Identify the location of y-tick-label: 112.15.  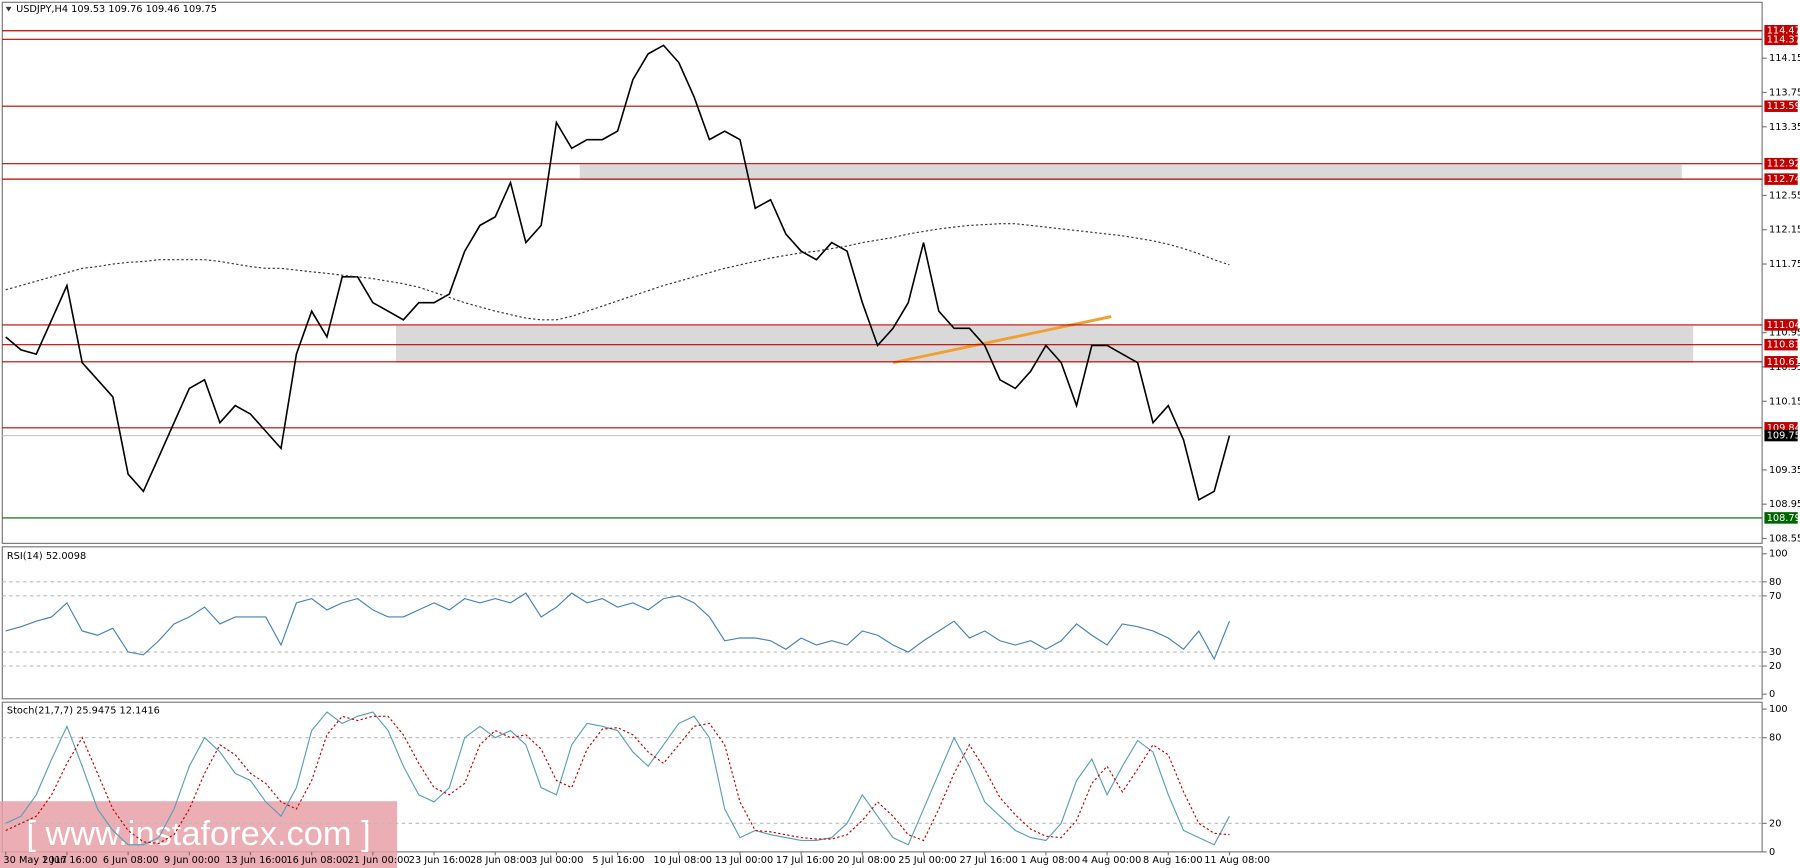
(1784, 230).